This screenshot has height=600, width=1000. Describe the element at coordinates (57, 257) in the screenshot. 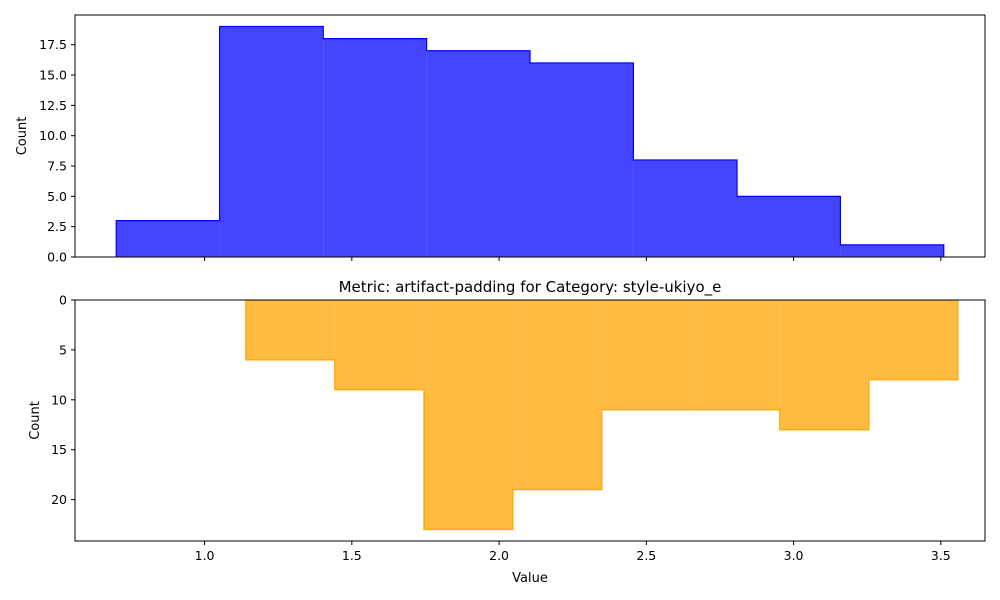

I see `y-tick-label: 0.0` at that location.